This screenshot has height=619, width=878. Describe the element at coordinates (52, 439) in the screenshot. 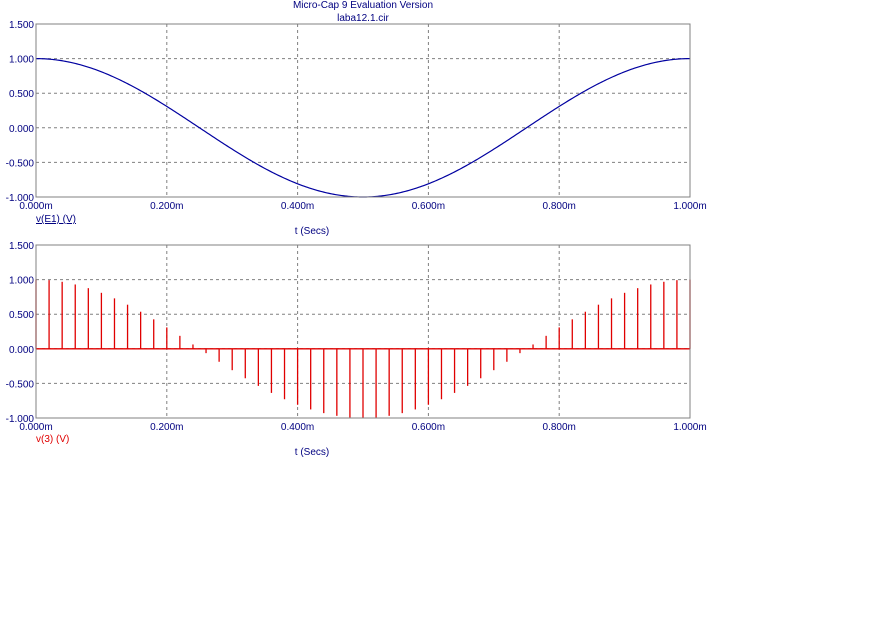

I see `bottom-legend-entry: v(3) (V)` at that location.